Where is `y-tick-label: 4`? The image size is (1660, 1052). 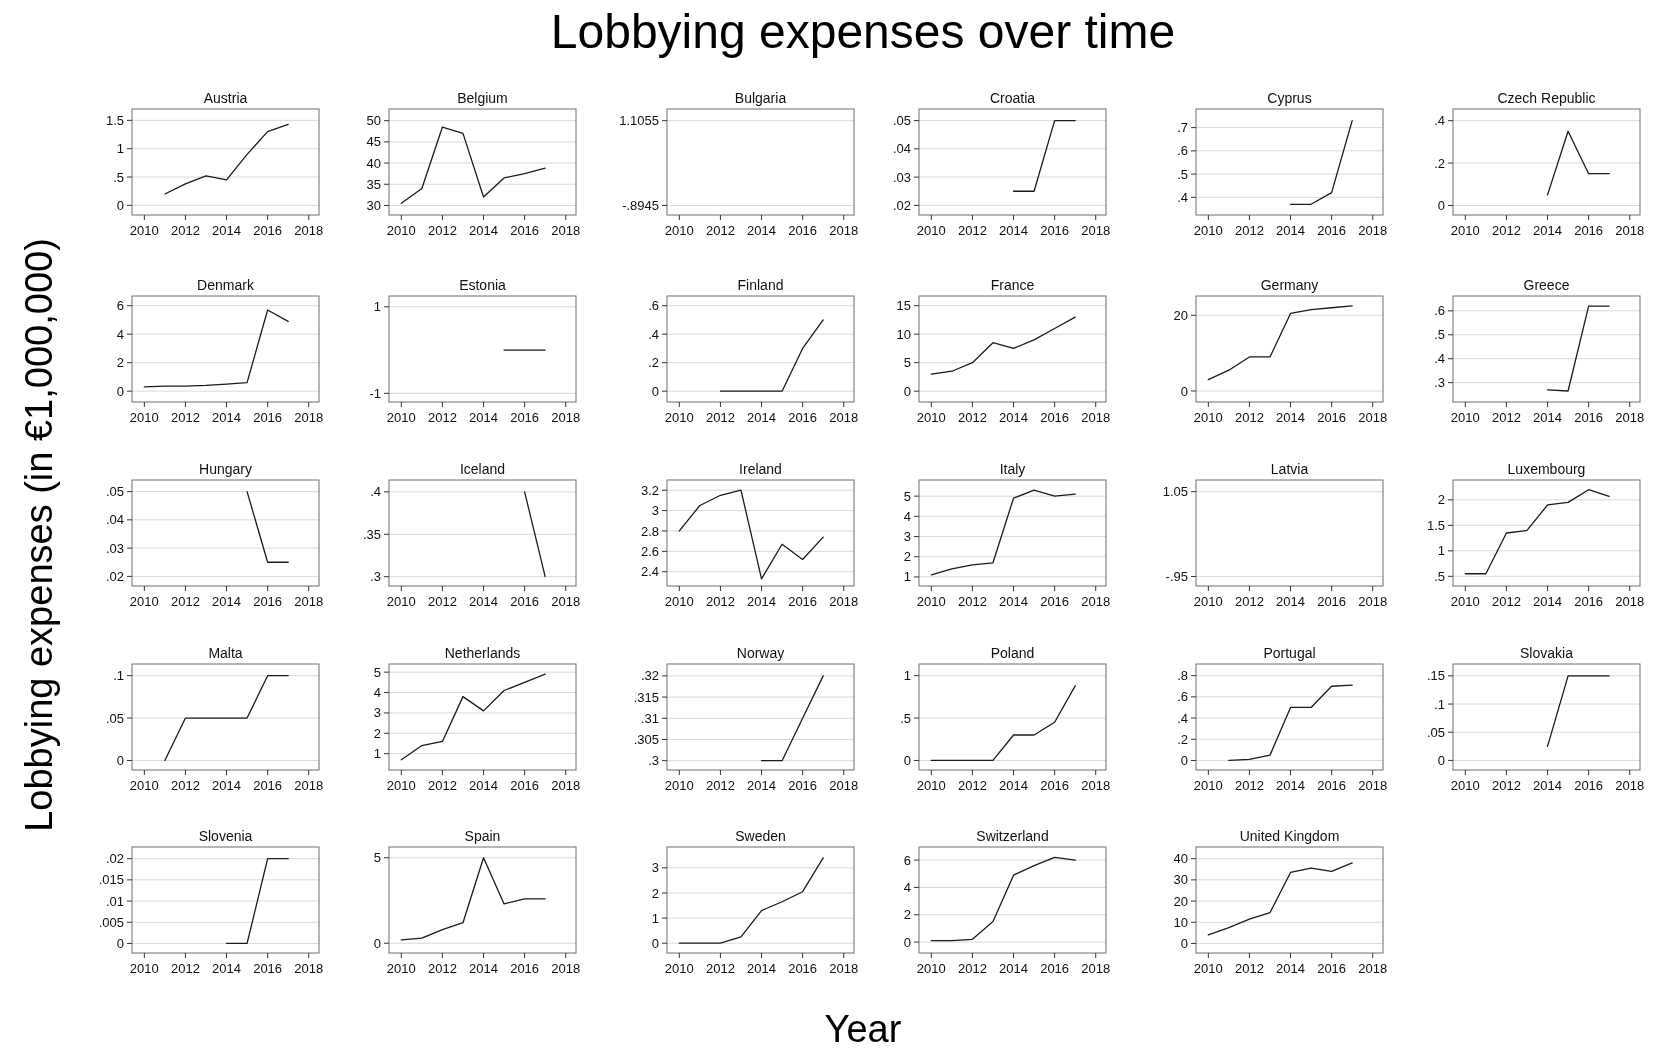
y-tick-label: 4 is located at coordinates (377, 693).